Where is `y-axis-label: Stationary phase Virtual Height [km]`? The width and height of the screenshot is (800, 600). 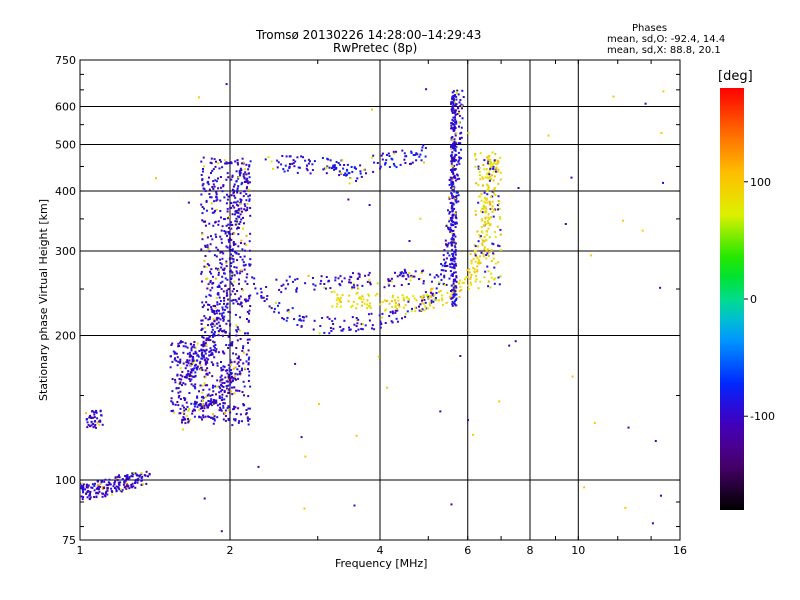 y-axis-label: Stationary phase Virtual Height [km] is located at coordinates (43, 300).